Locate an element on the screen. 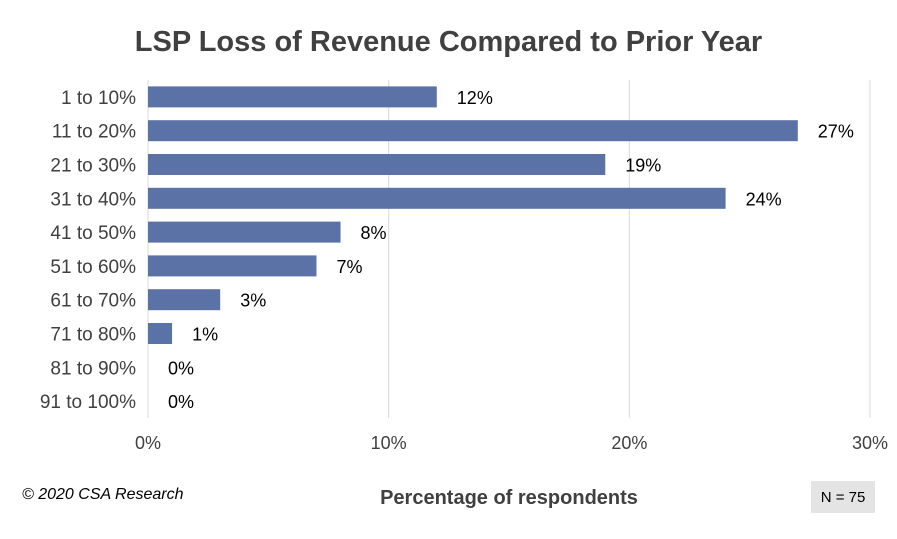 The width and height of the screenshot is (897, 539). category-label: 91 to 100% is located at coordinates (88, 402).